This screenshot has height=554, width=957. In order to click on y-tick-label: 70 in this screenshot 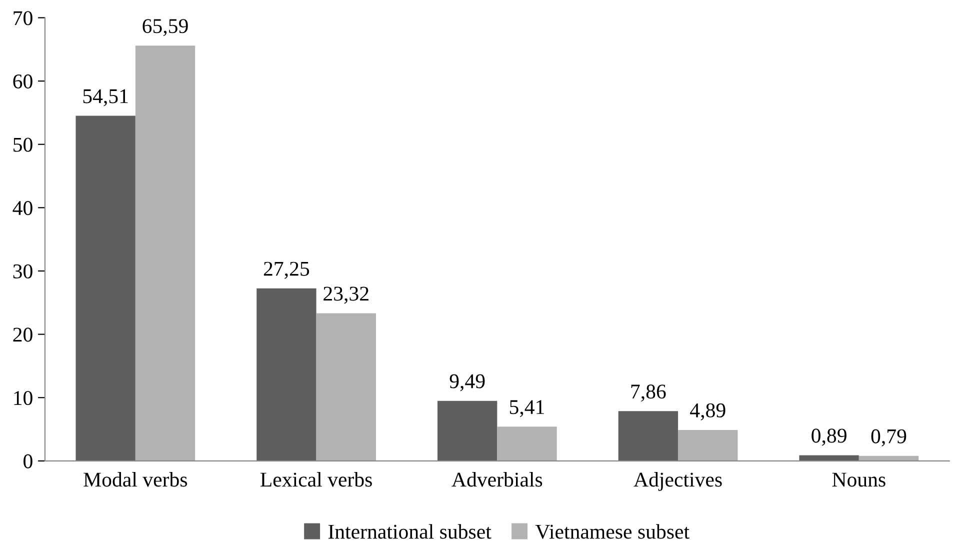, I will do `click(23, 18)`.